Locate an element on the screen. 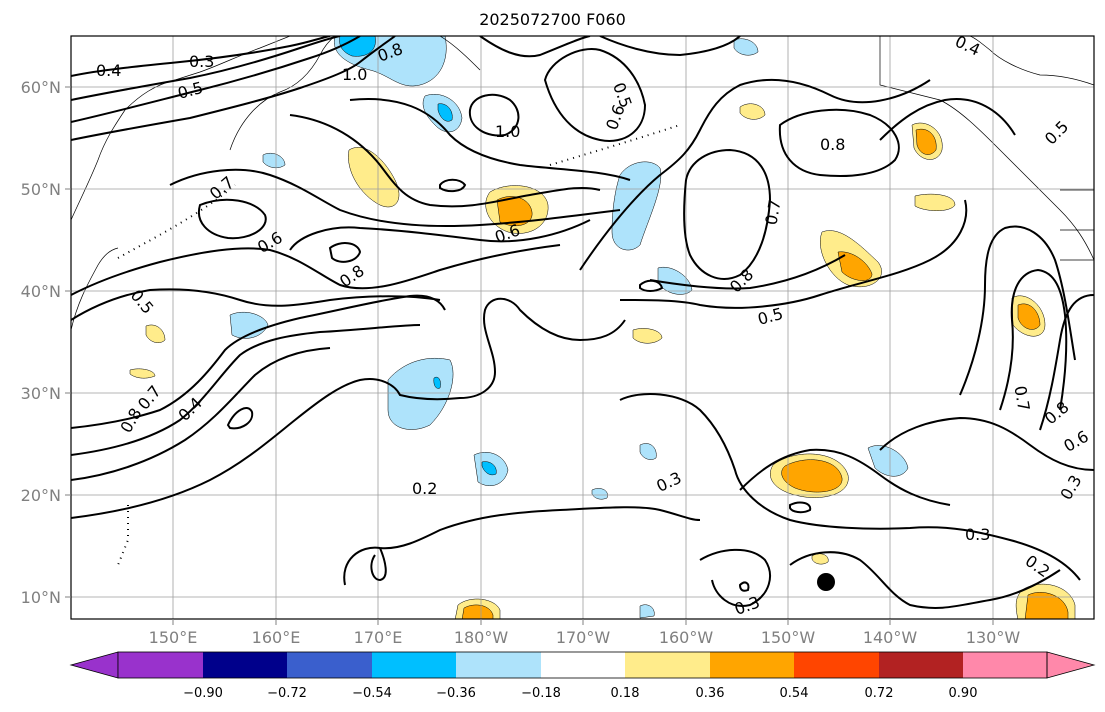 The image size is (1105, 712). lon-tick-label: 160°E is located at coordinates (276, 637).